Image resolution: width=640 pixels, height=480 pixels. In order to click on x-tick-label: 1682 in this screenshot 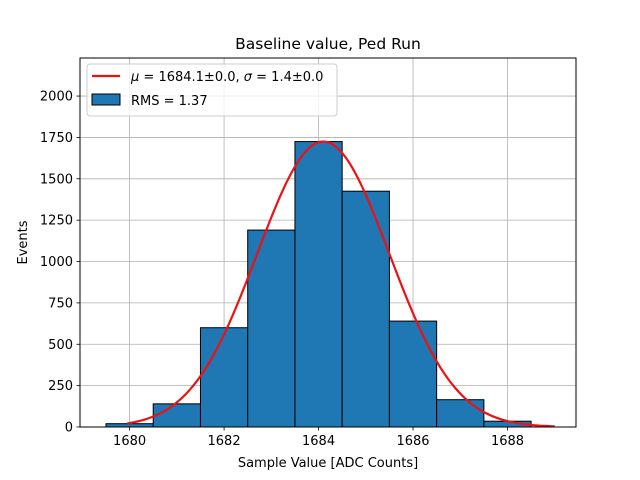, I will do `click(224, 441)`.